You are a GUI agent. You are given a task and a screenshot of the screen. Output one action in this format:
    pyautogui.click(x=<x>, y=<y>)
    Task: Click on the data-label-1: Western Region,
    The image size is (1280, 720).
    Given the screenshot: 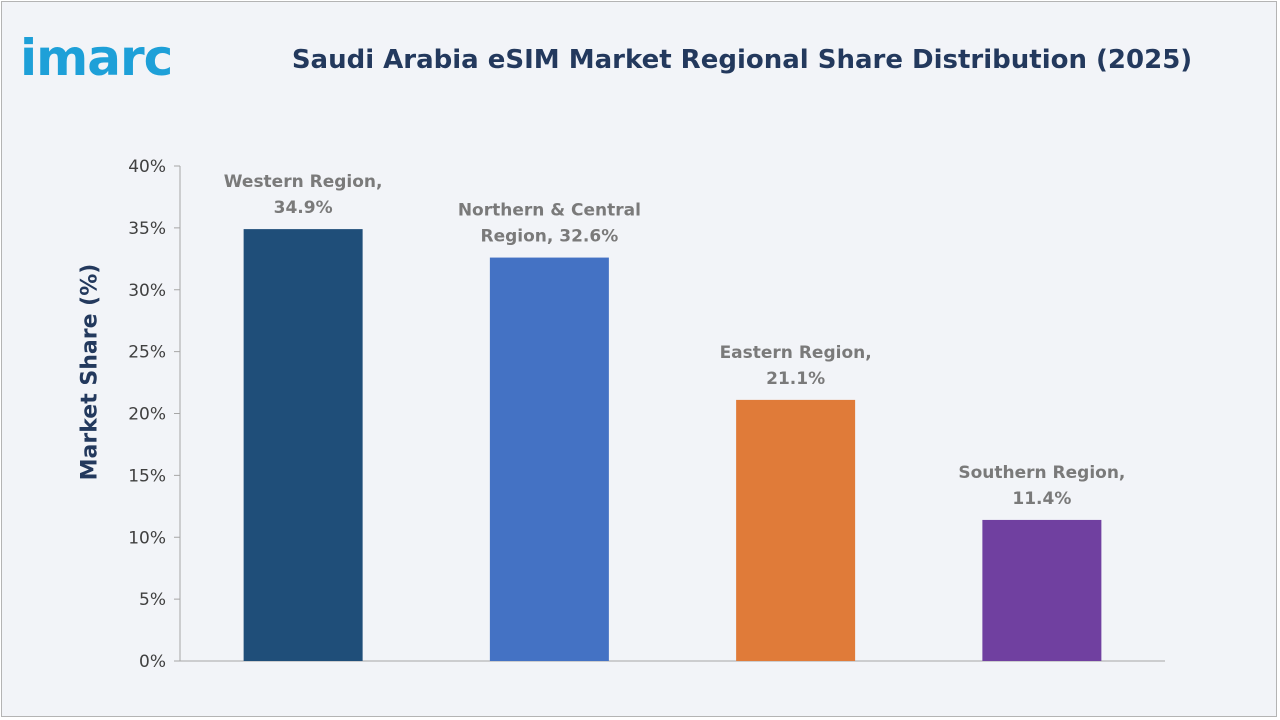 What is the action you would take?
    pyautogui.click(x=303, y=182)
    